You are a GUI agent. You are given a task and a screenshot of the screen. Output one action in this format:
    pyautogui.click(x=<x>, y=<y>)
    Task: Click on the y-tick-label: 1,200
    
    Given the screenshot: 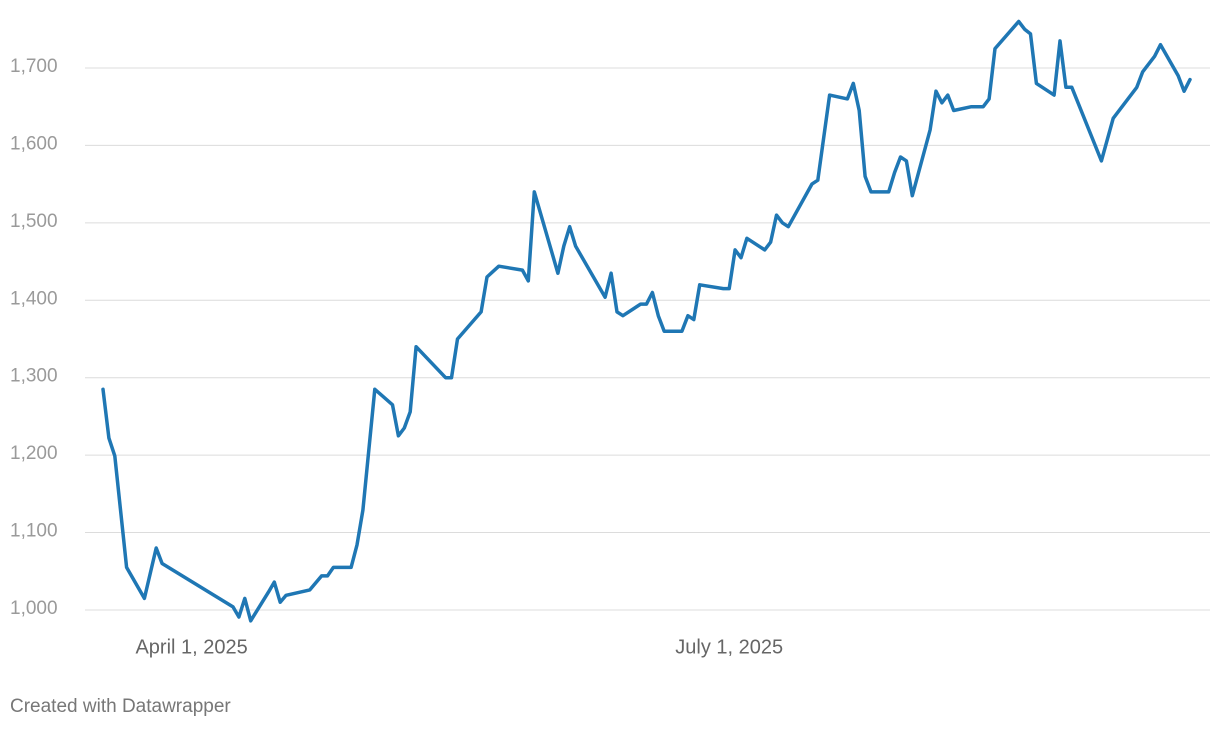 What is the action you would take?
    pyautogui.click(x=34, y=453)
    